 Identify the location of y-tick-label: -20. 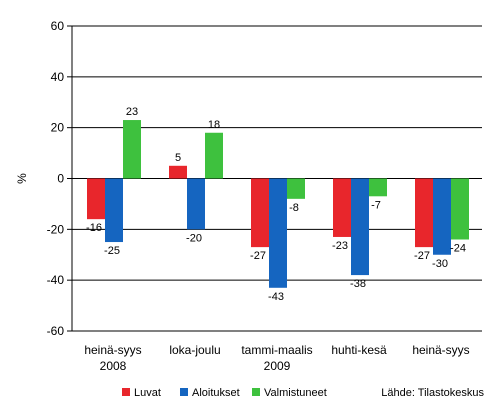
(56, 229).